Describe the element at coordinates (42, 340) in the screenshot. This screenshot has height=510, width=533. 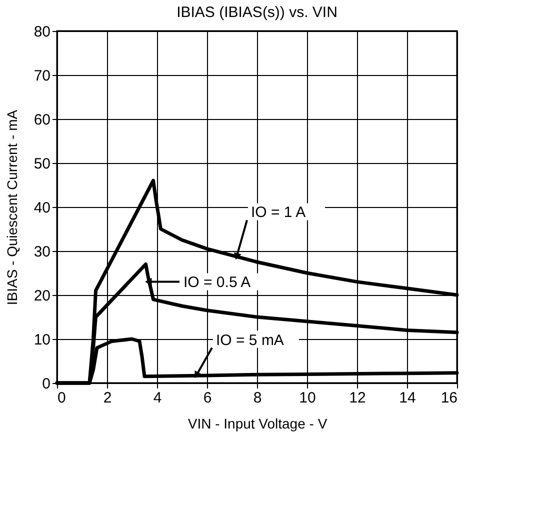
I see `y-tick-label: 10` at that location.